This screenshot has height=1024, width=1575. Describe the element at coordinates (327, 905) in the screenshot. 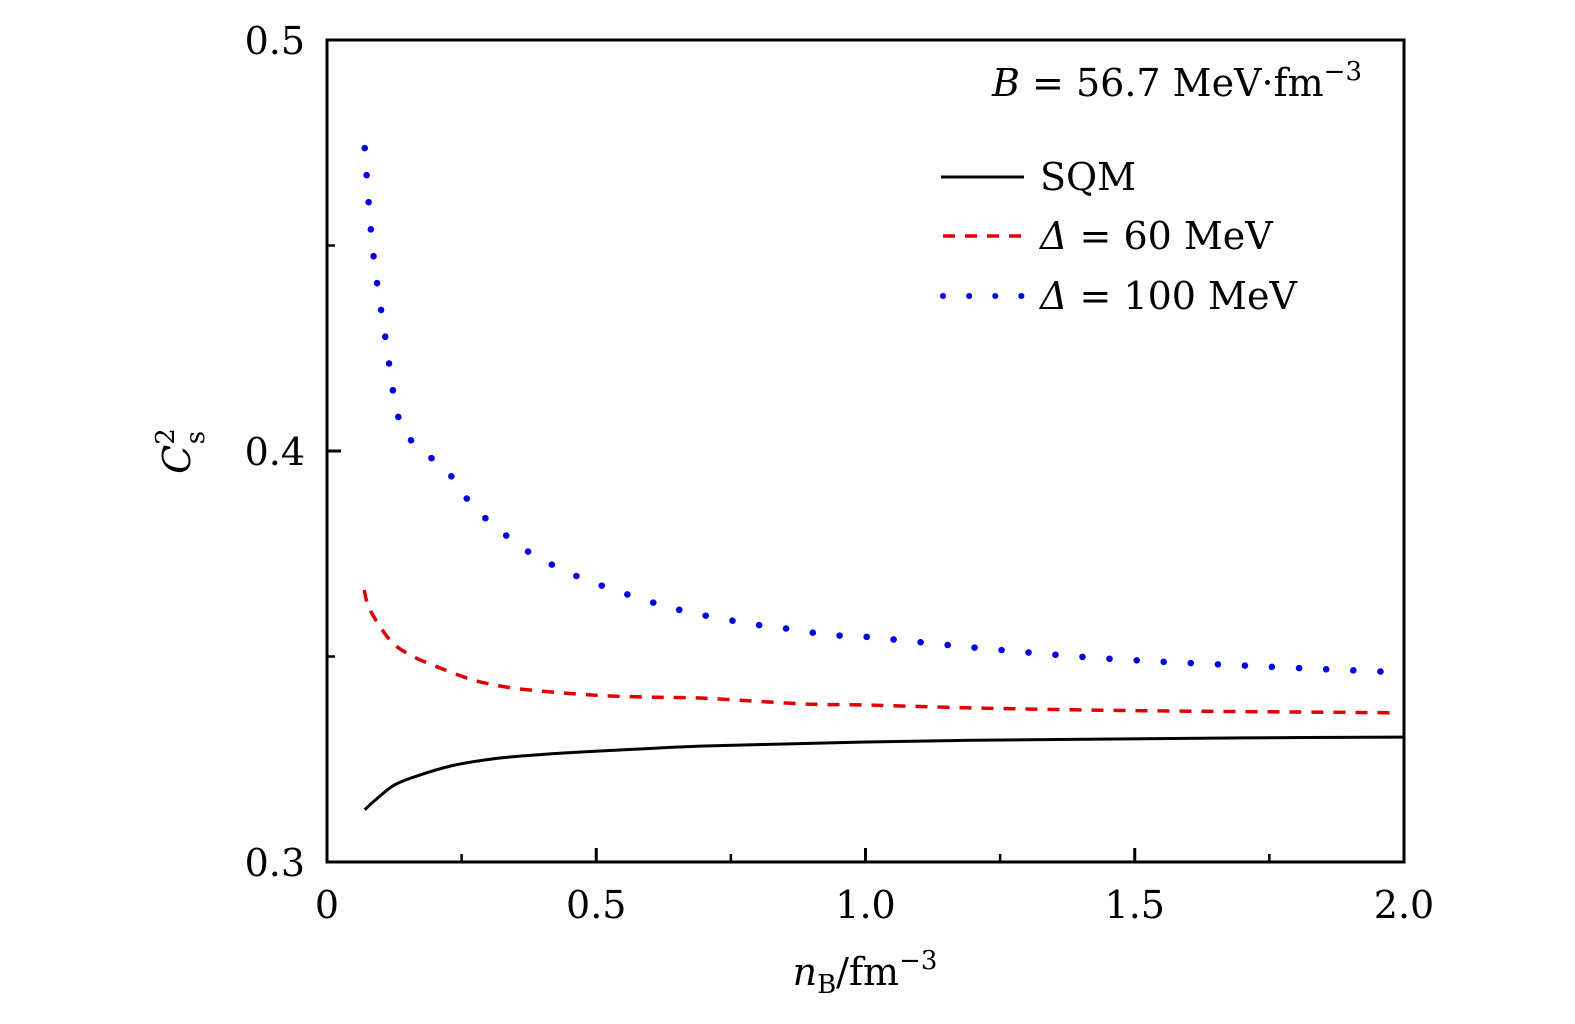

I see `x-tick-label: 0` at that location.